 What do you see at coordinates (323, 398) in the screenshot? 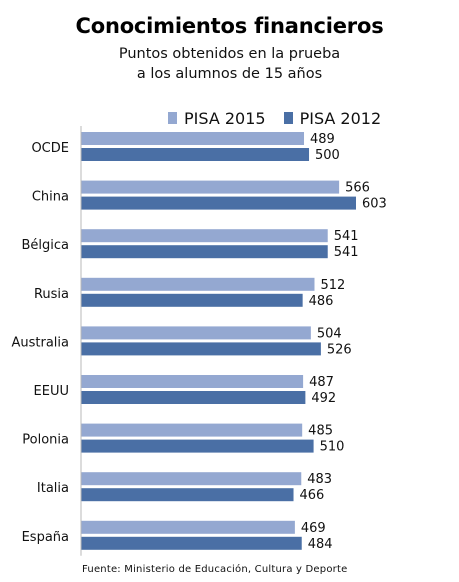
I see `data-label-eeuu-pisa-2012: 492` at bounding box center [323, 398].